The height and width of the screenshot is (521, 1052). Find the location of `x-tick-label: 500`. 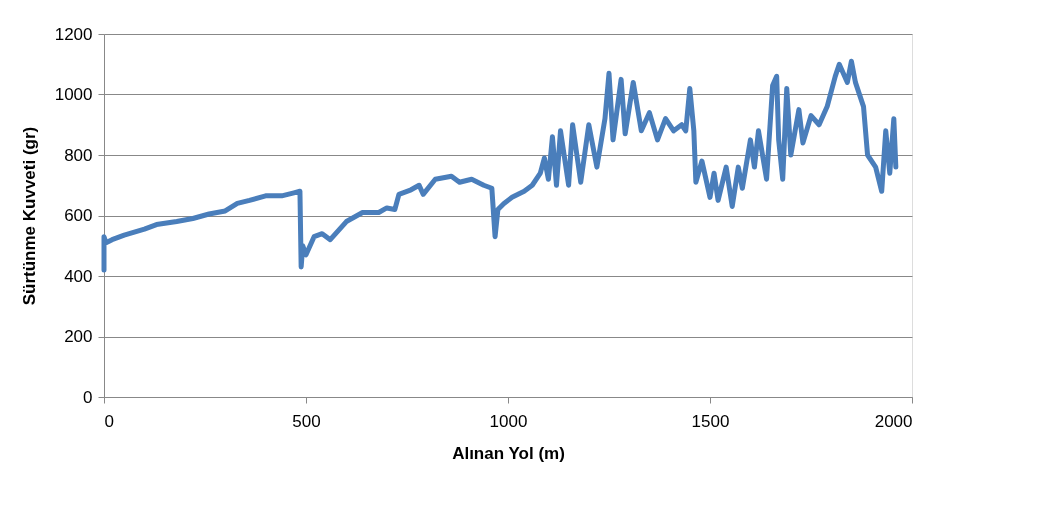

x-tick-label: 500 is located at coordinates (306, 421).